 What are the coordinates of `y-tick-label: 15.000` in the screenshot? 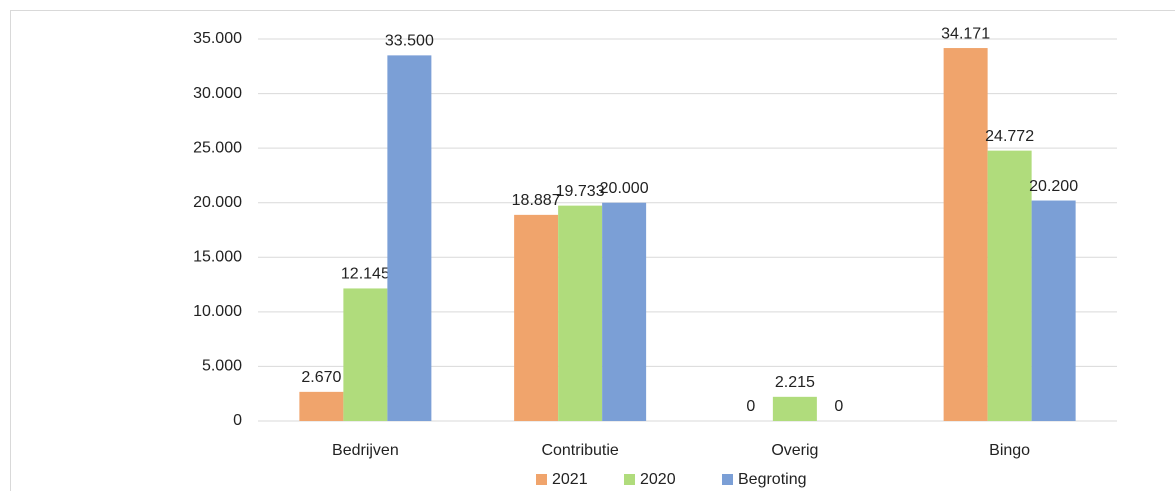 It's located at (217, 257).